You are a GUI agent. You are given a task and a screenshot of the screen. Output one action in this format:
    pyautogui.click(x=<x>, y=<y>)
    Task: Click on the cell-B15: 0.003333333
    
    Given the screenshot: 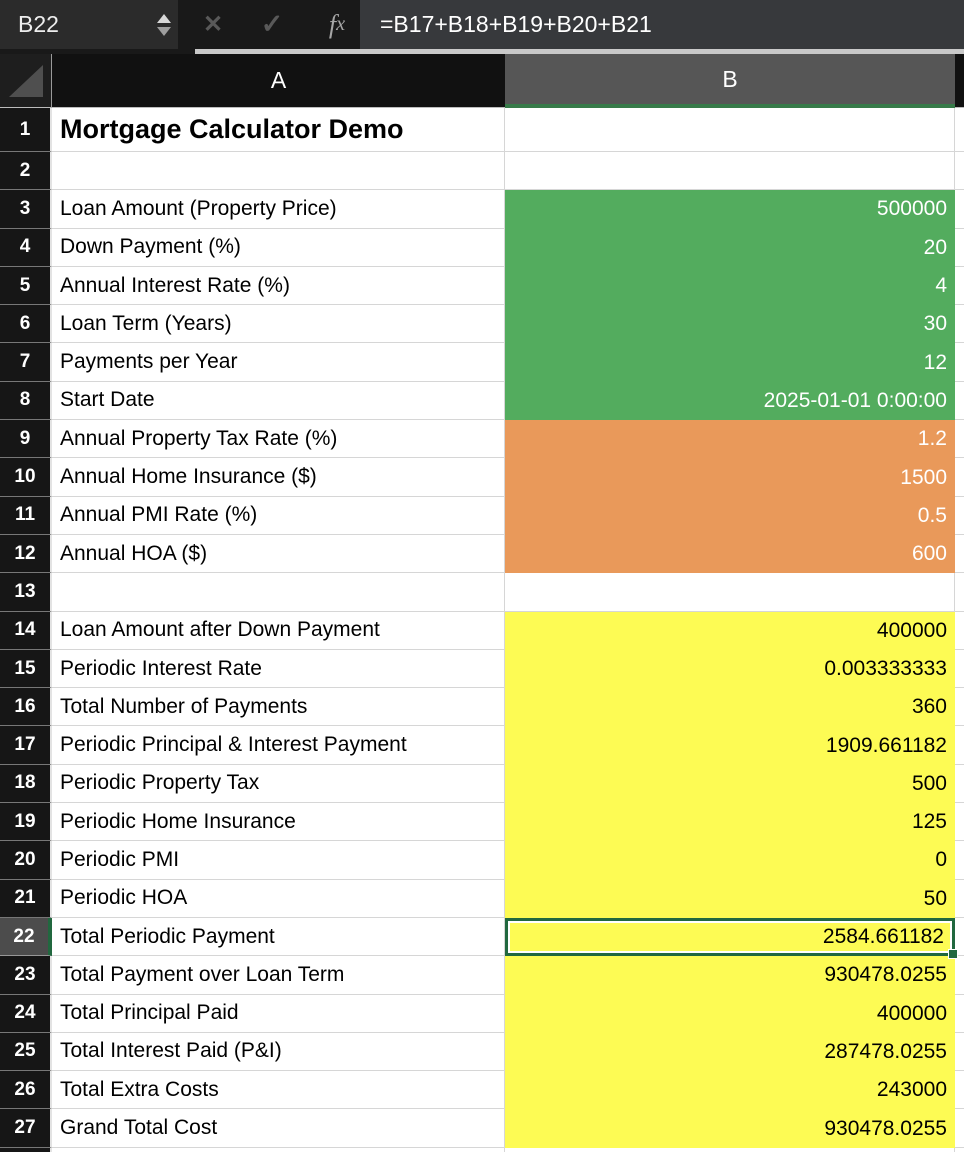 What is the action you would take?
    pyautogui.click(x=730, y=669)
    